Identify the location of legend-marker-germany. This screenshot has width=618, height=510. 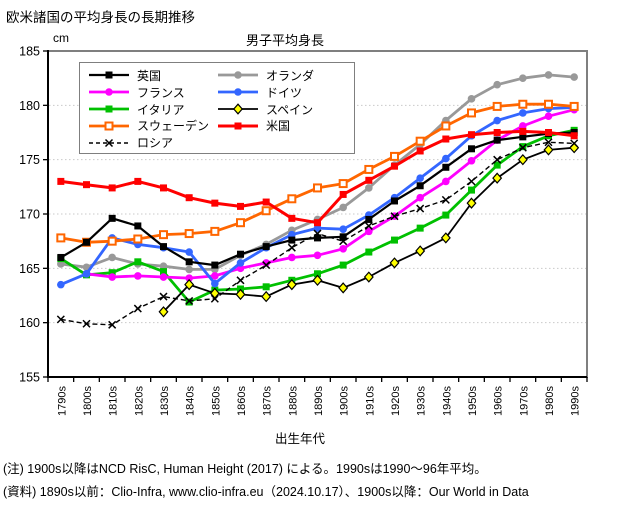
(238, 92).